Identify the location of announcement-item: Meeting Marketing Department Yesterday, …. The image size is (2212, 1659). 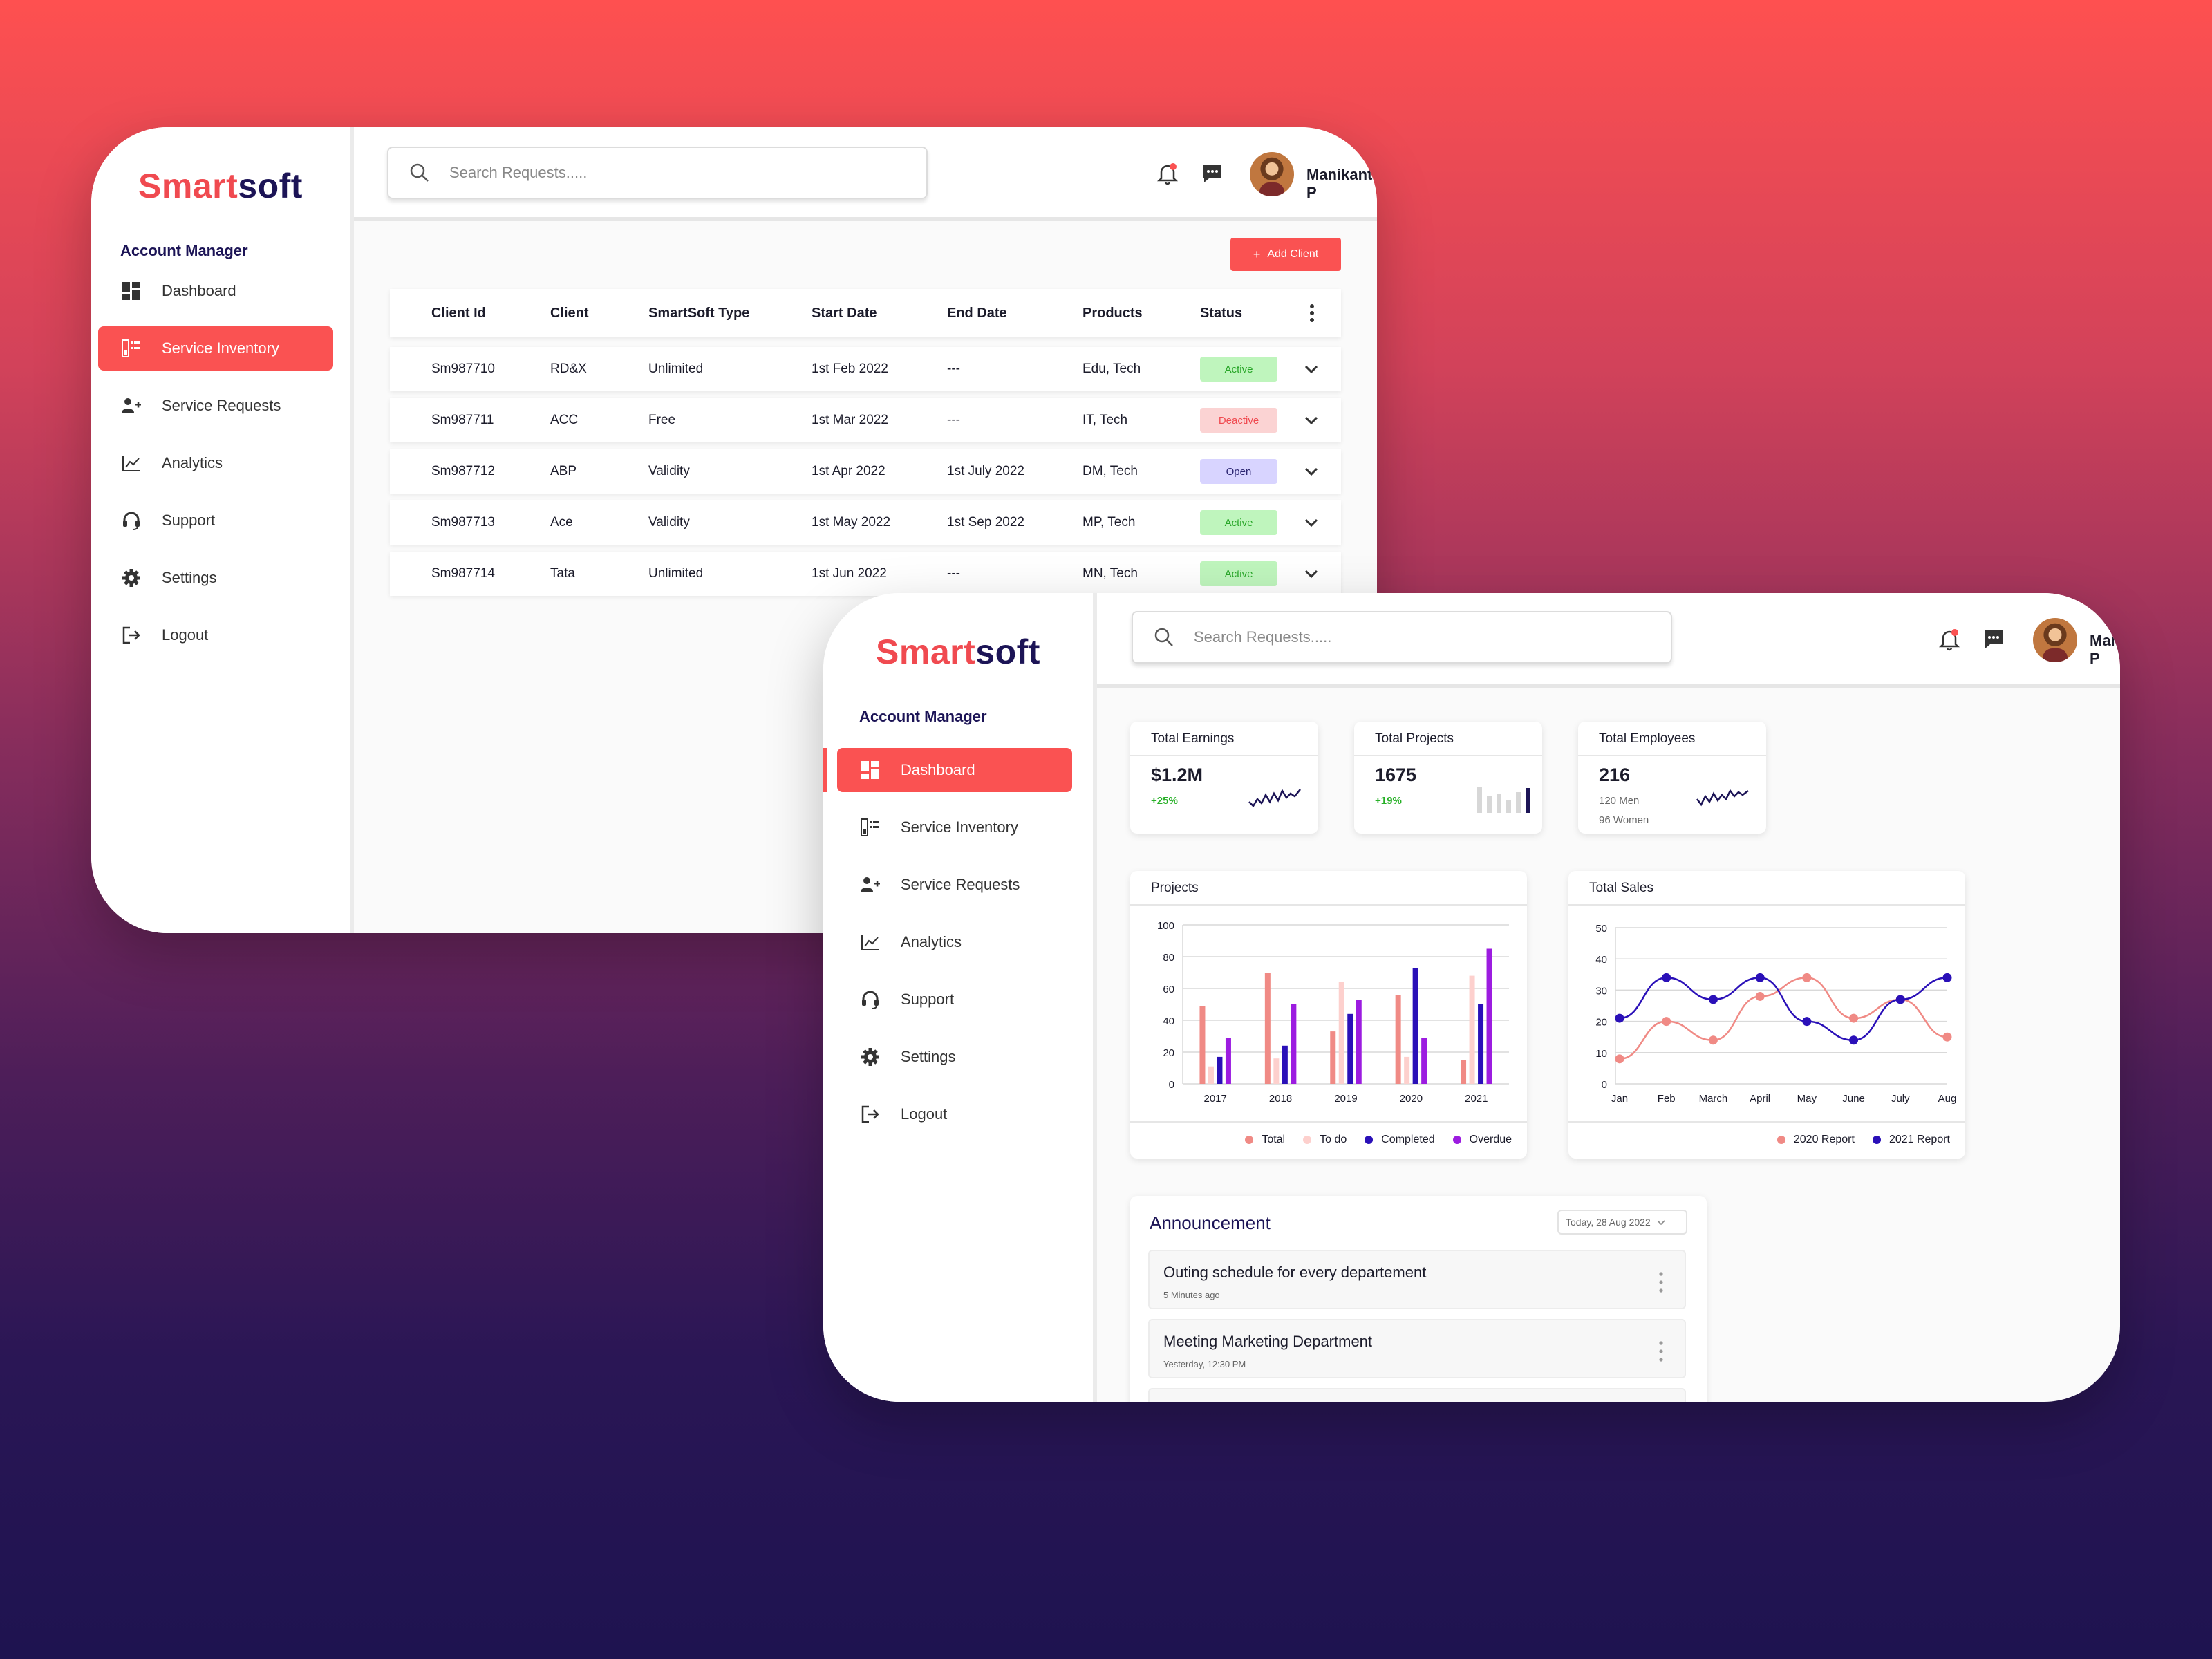
(1417, 1349).